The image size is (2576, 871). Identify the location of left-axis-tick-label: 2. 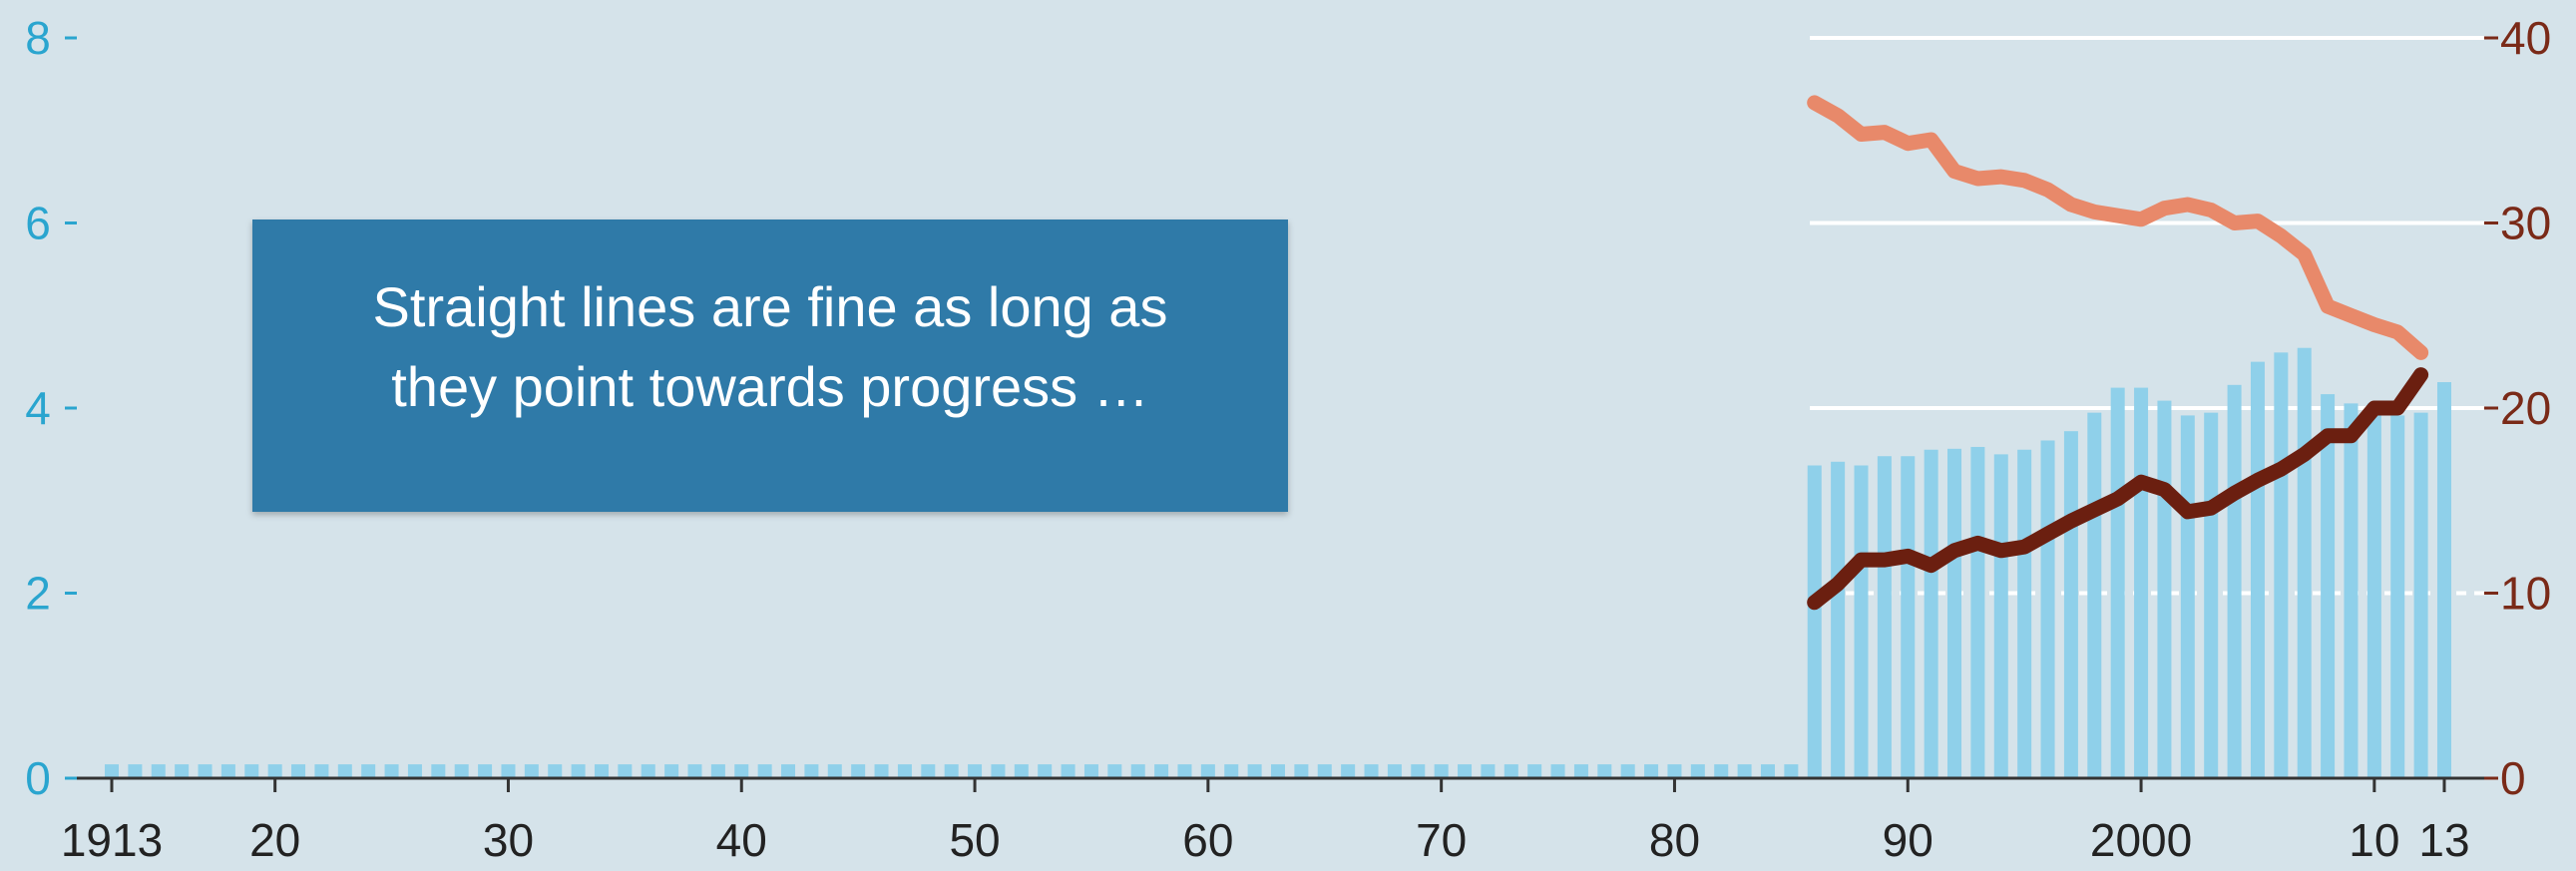
(38, 594).